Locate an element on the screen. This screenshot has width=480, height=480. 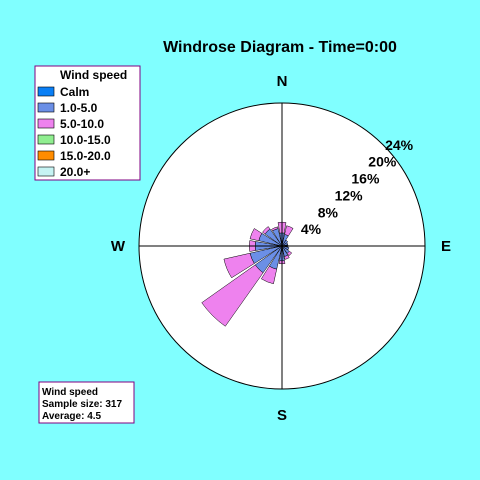
ring-label-24: 24% is located at coordinates (399, 145).